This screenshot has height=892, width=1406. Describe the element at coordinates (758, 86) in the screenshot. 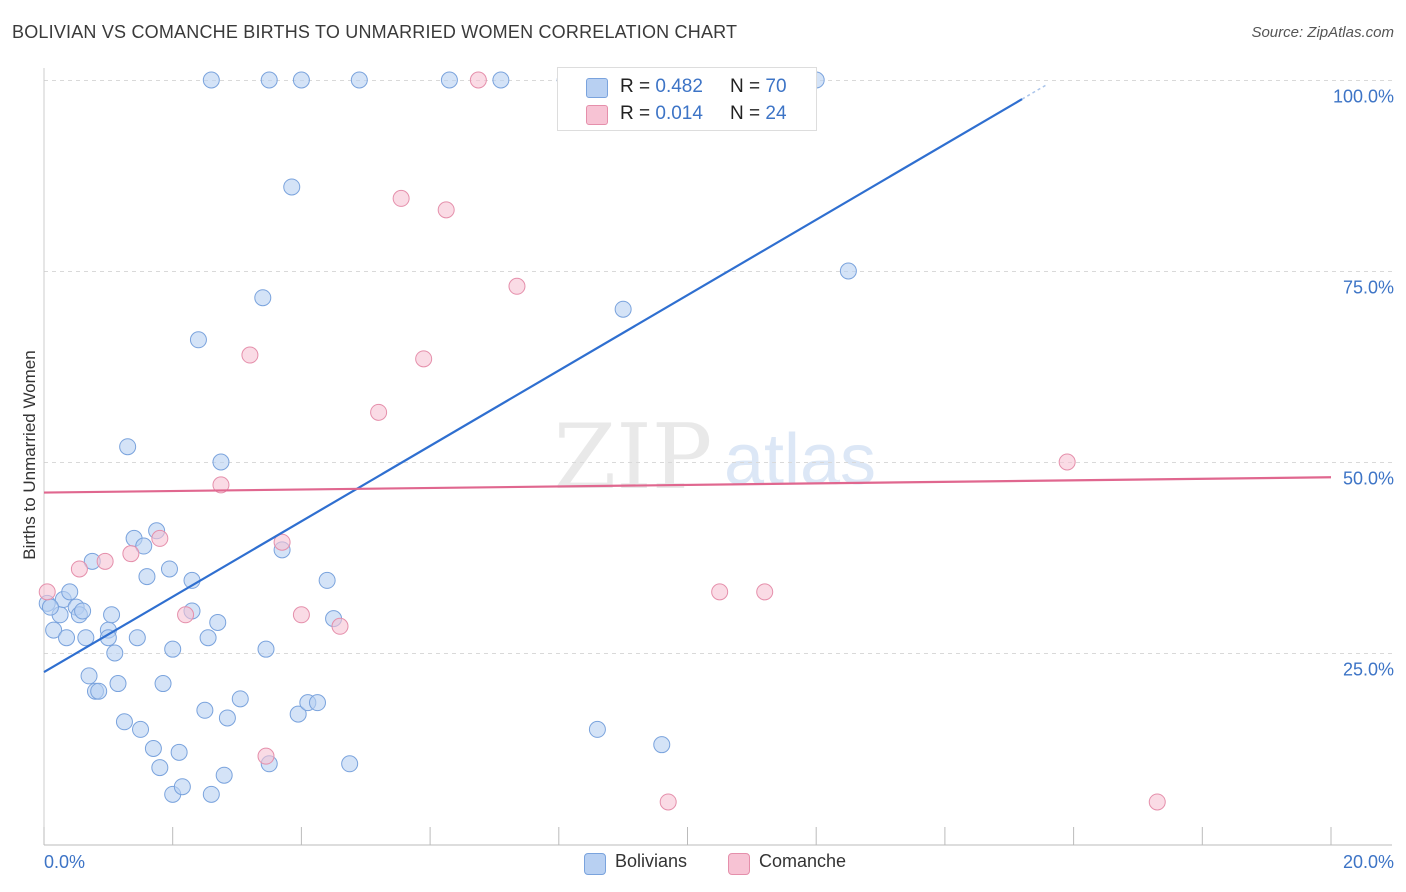

I see `bolivians-n: N = 70` at that location.